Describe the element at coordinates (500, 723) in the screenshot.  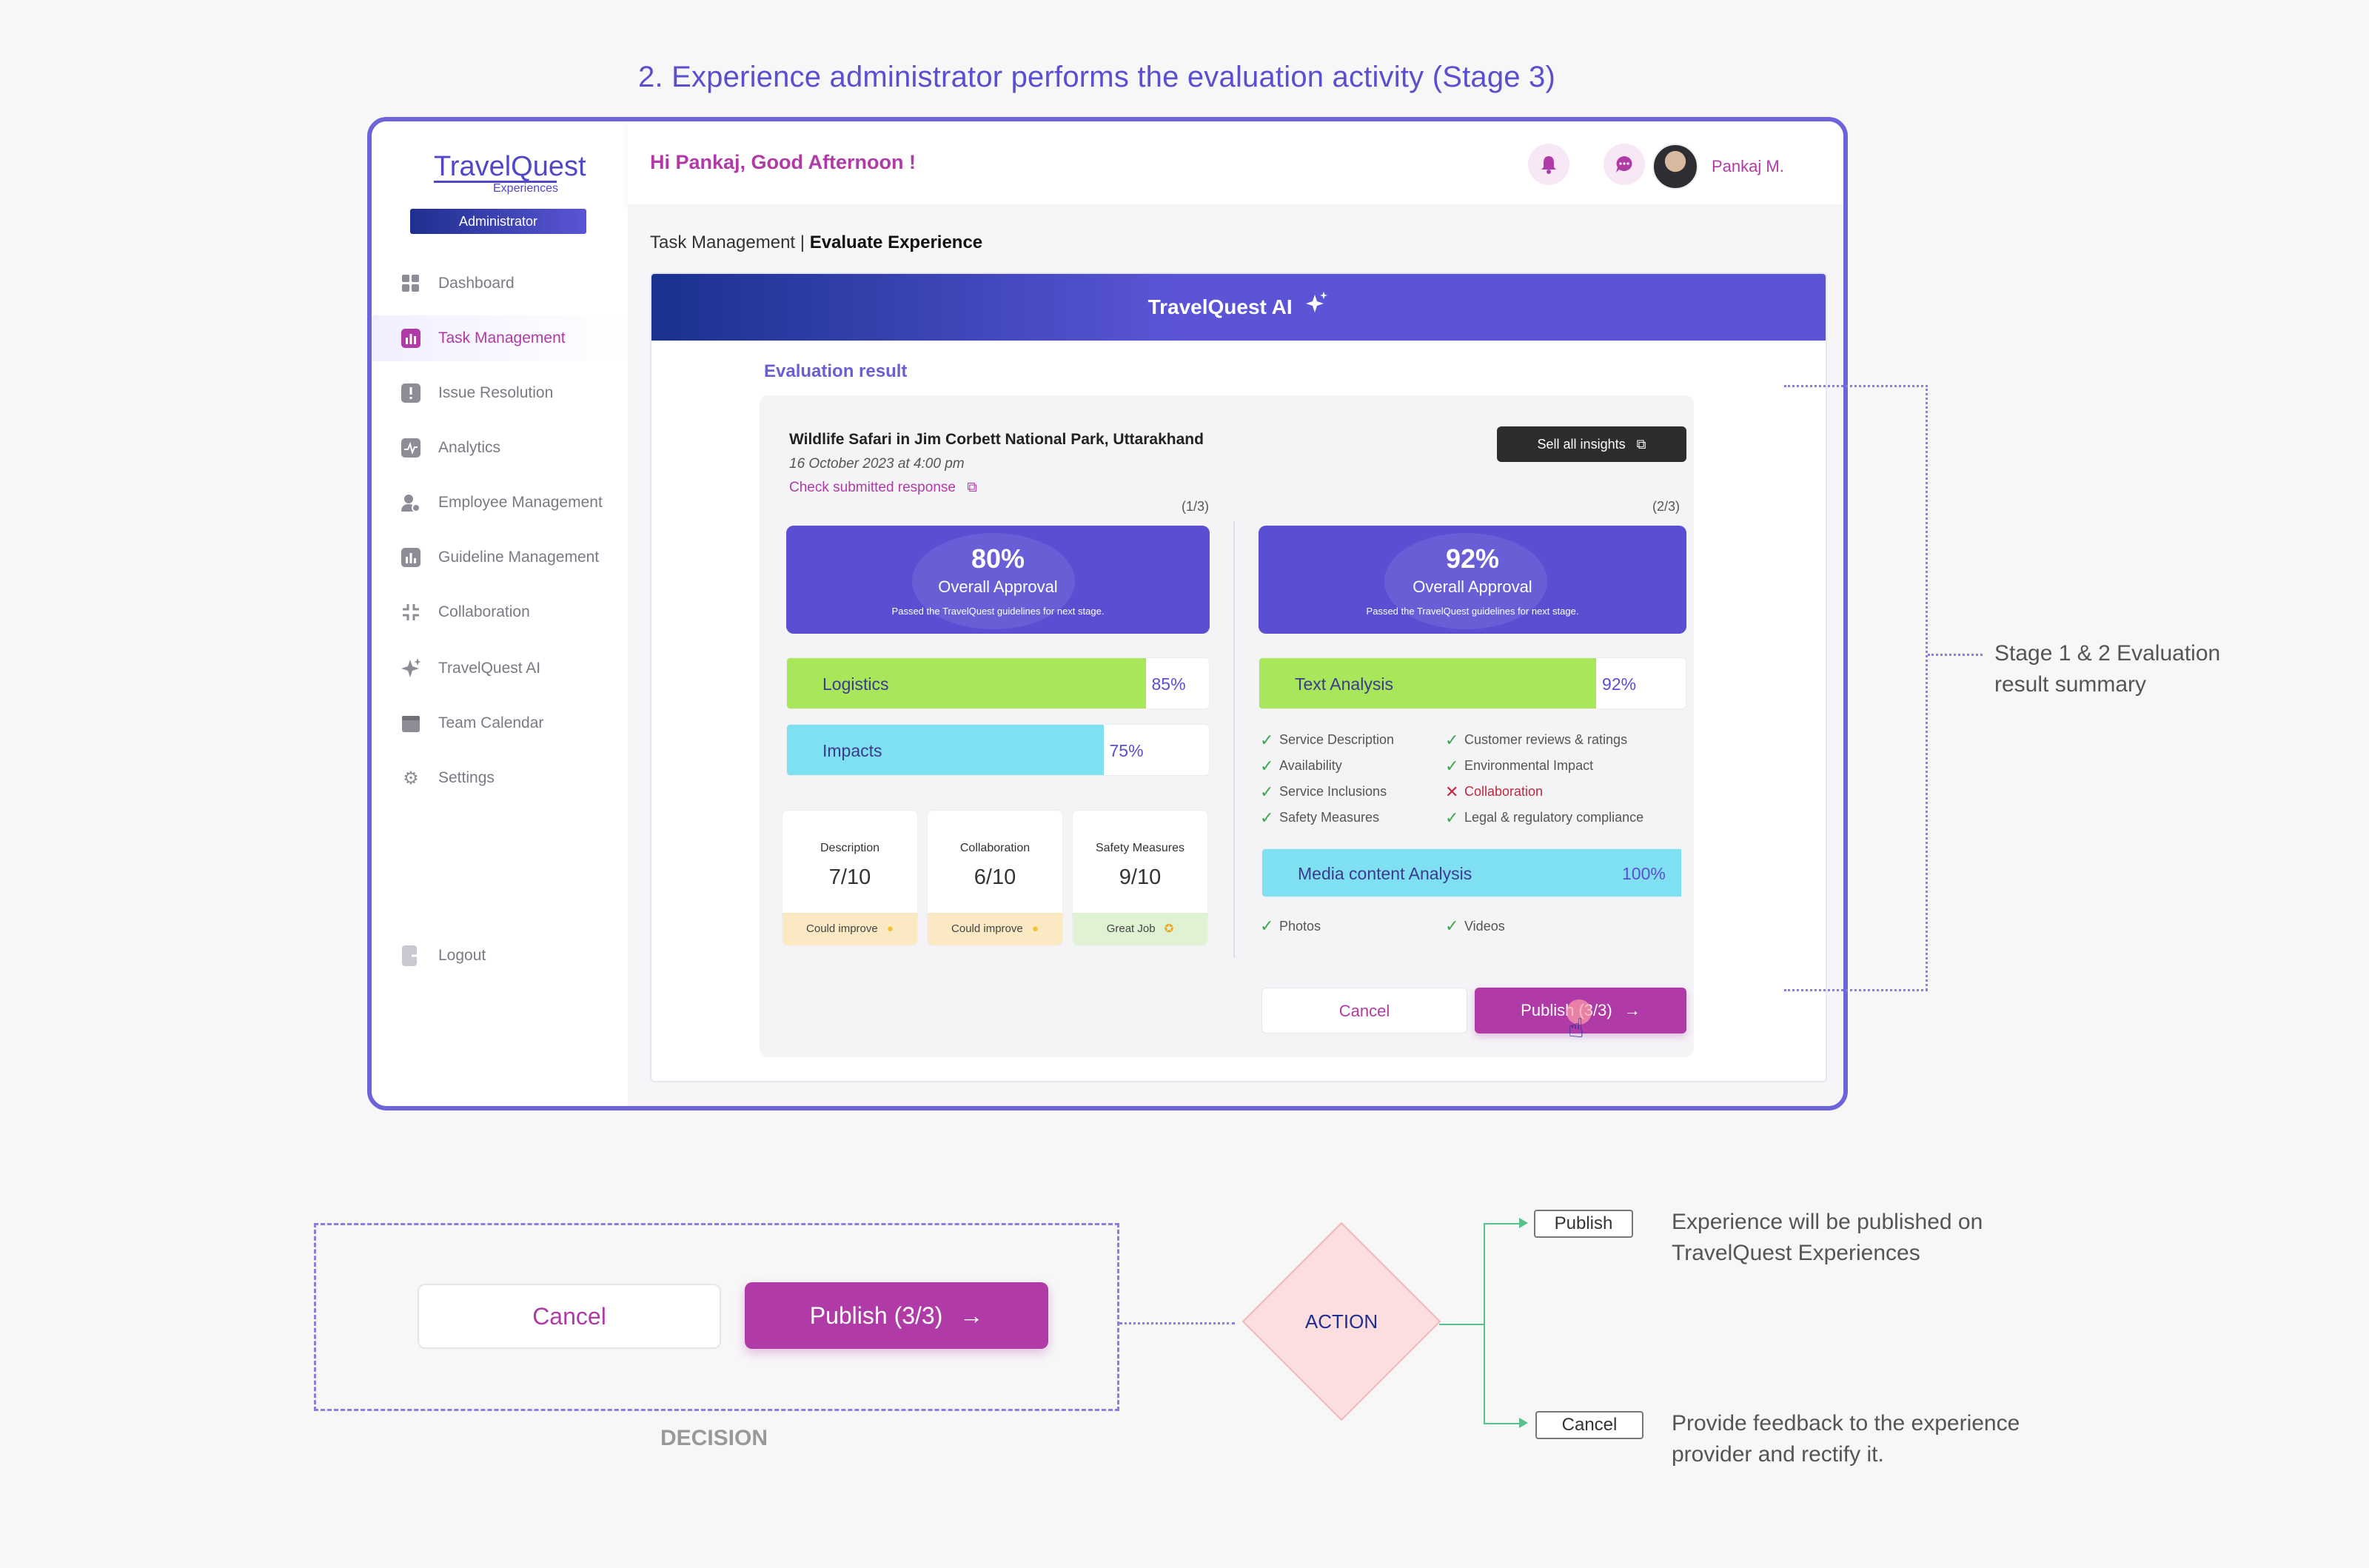
I see `sidebar-item-team-calendar: Team Calendar` at that location.